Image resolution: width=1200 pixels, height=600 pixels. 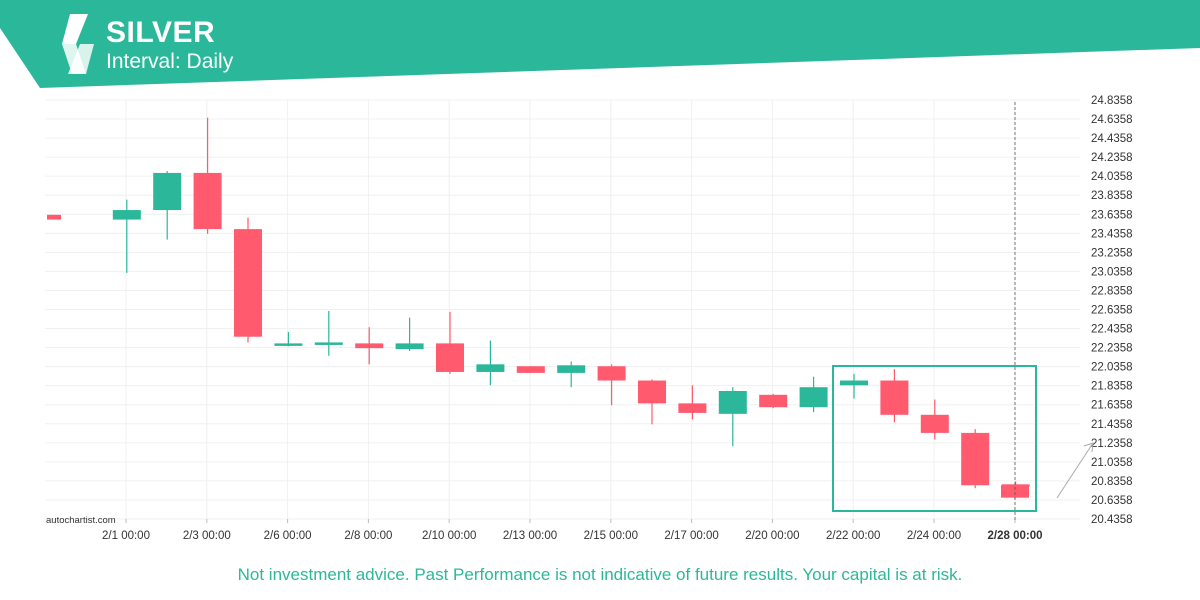 What do you see at coordinates (1112, 139) in the screenshot?
I see `y-tick-label: 24.4358` at bounding box center [1112, 139].